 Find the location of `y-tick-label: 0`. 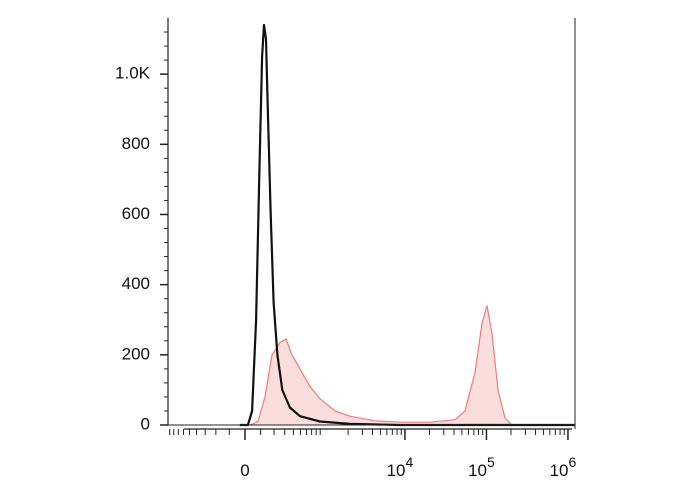

y-tick-label: 0 is located at coordinates (145, 423).